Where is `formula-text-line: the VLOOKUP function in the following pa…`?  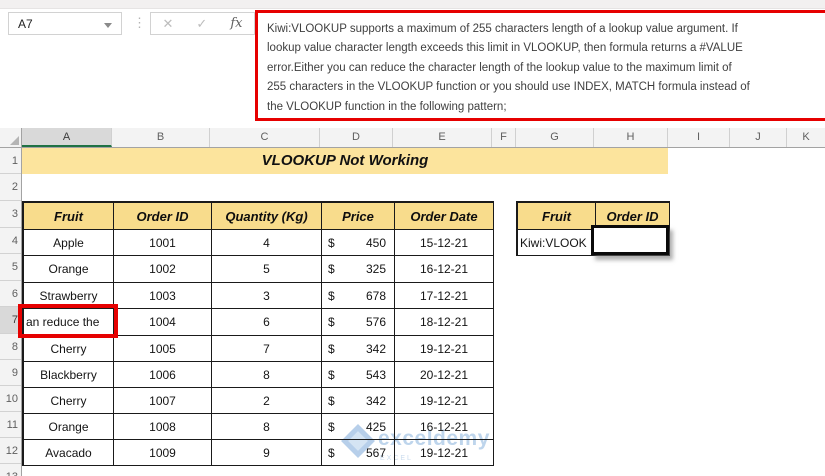
formula-text-line: the VLOOKUP function in the following pa… is located at coordinates (387, 106).